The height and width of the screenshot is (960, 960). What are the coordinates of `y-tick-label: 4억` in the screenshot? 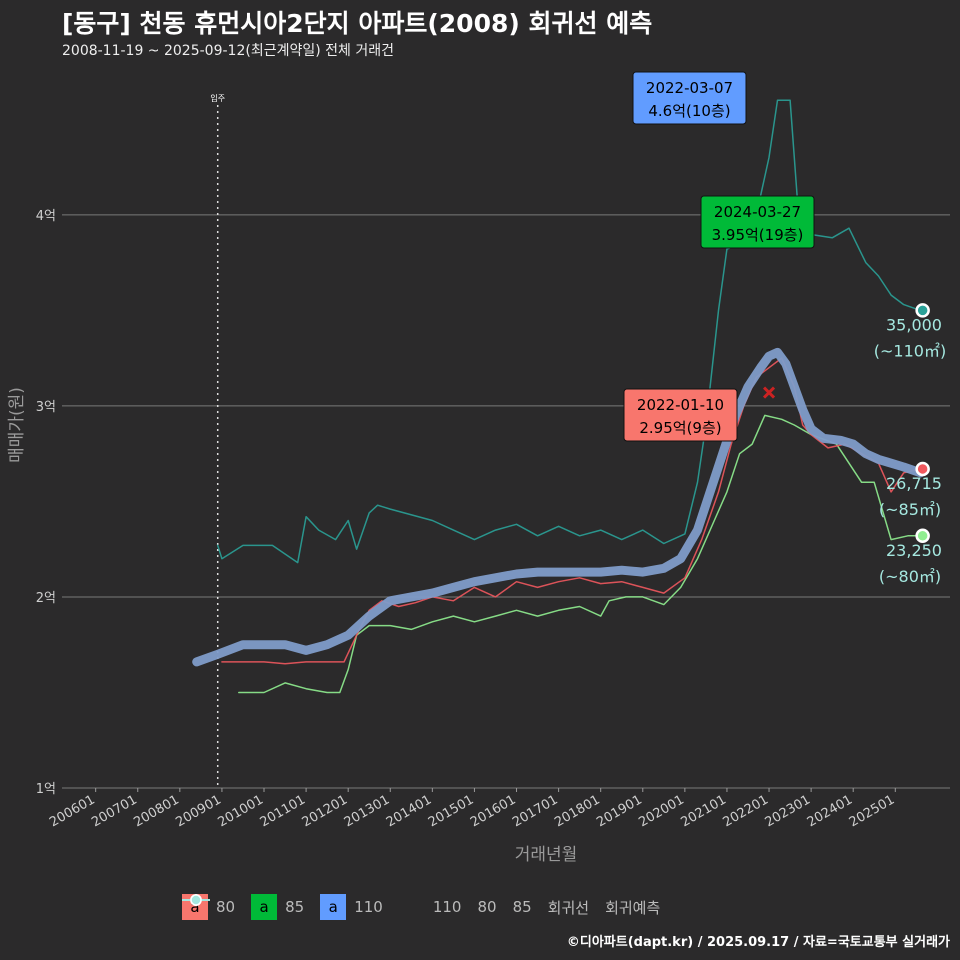 It's located at (46, 216).